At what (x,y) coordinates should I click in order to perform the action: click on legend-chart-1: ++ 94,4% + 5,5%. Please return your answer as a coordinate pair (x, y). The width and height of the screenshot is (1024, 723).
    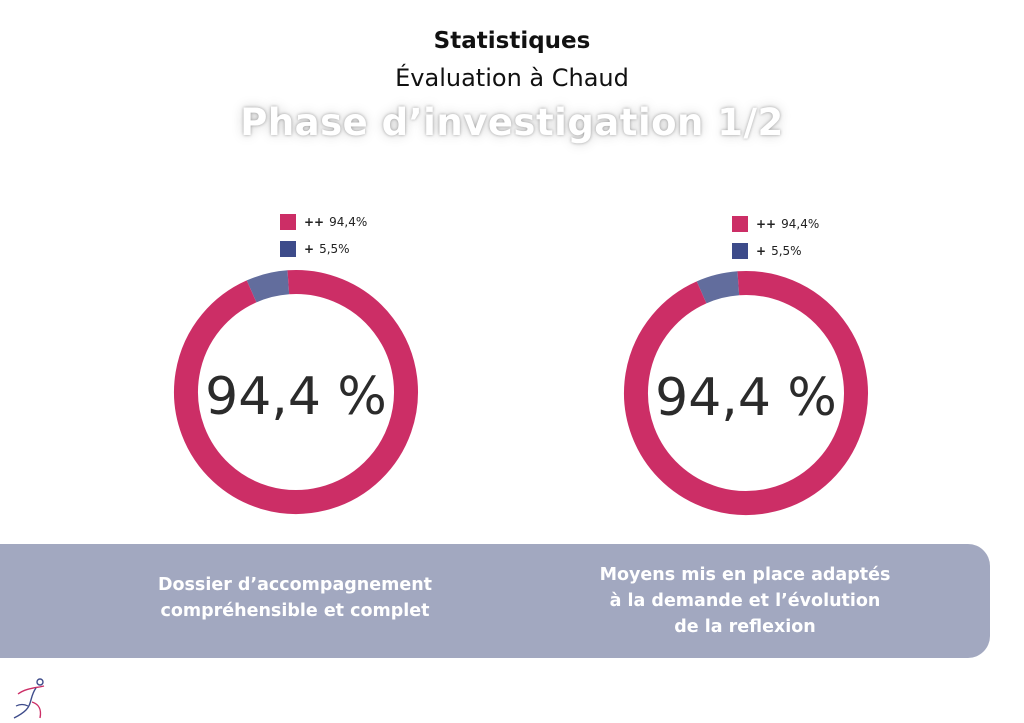
    Looking at the image, I should click on (323, 240).